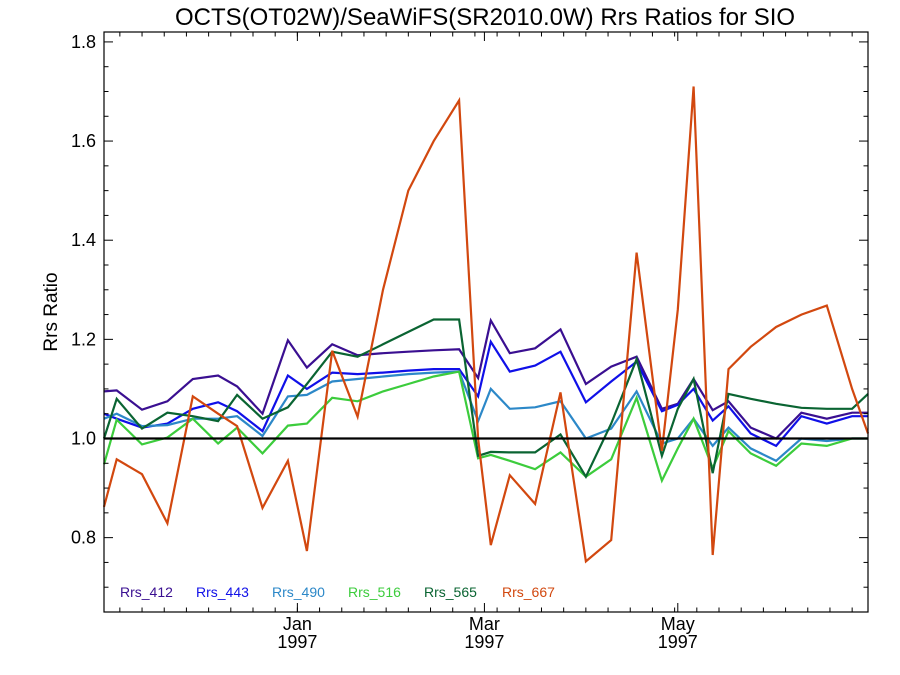 Image resolution: width=900 pixels, height=675 pixels. I want to click on legend-entry-rrs-667: Rrs_667, so click(528, 592).